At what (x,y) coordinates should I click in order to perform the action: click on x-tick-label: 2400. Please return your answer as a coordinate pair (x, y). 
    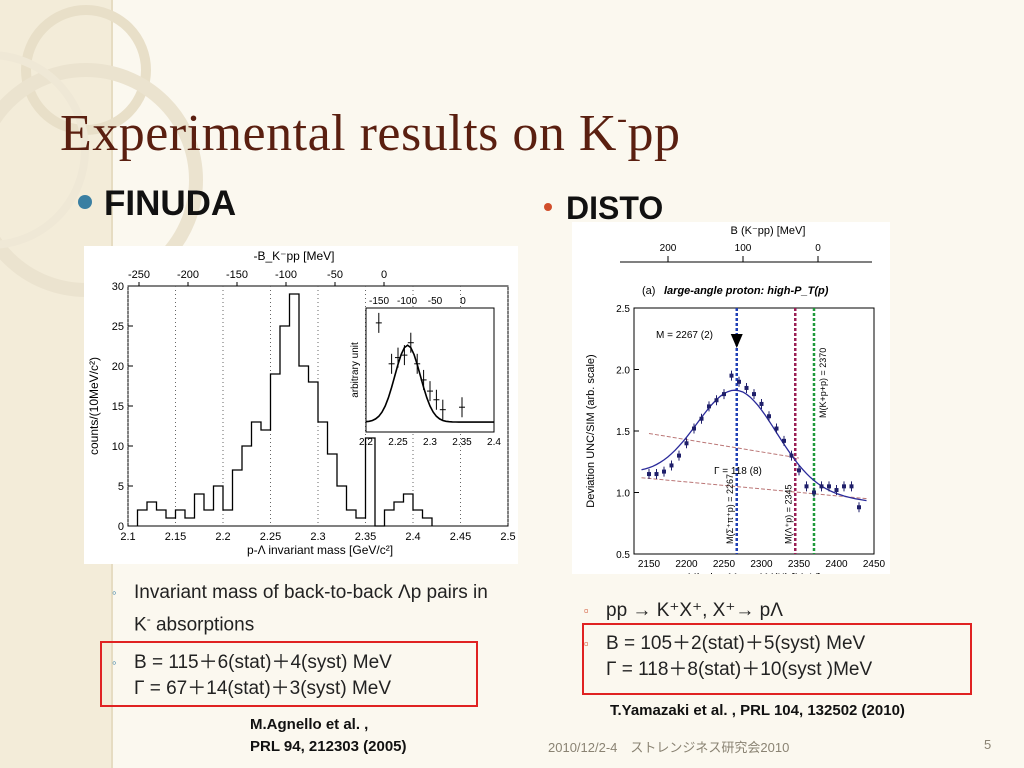
    Looking at the image, I should click on (836, 564).